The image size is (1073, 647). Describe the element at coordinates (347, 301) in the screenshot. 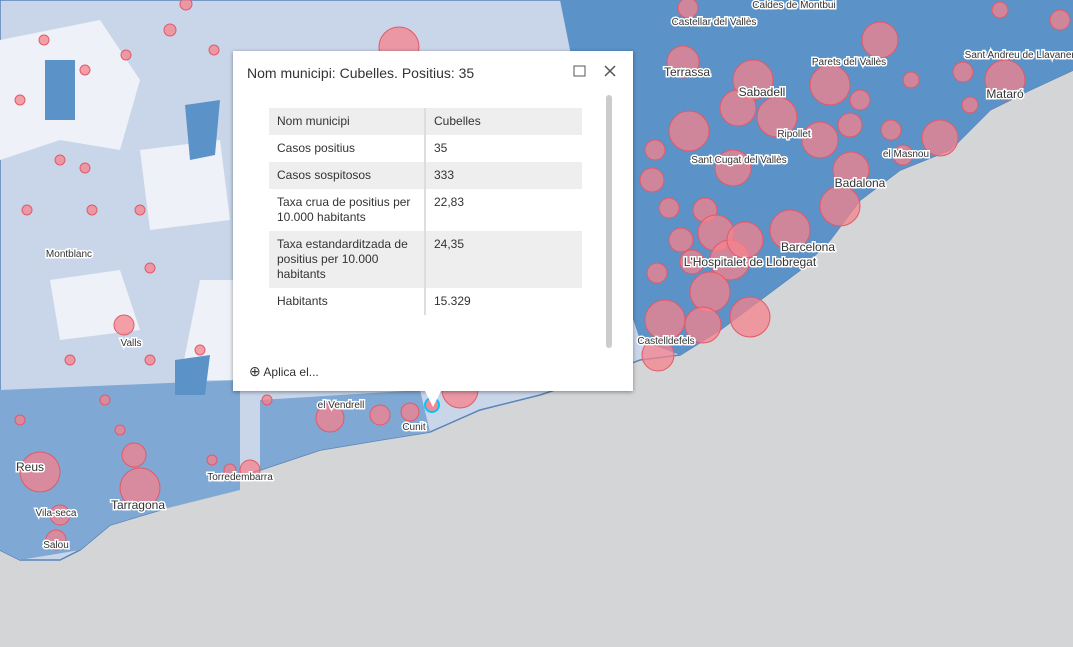

I see `field-cell: Habitants` at that location.